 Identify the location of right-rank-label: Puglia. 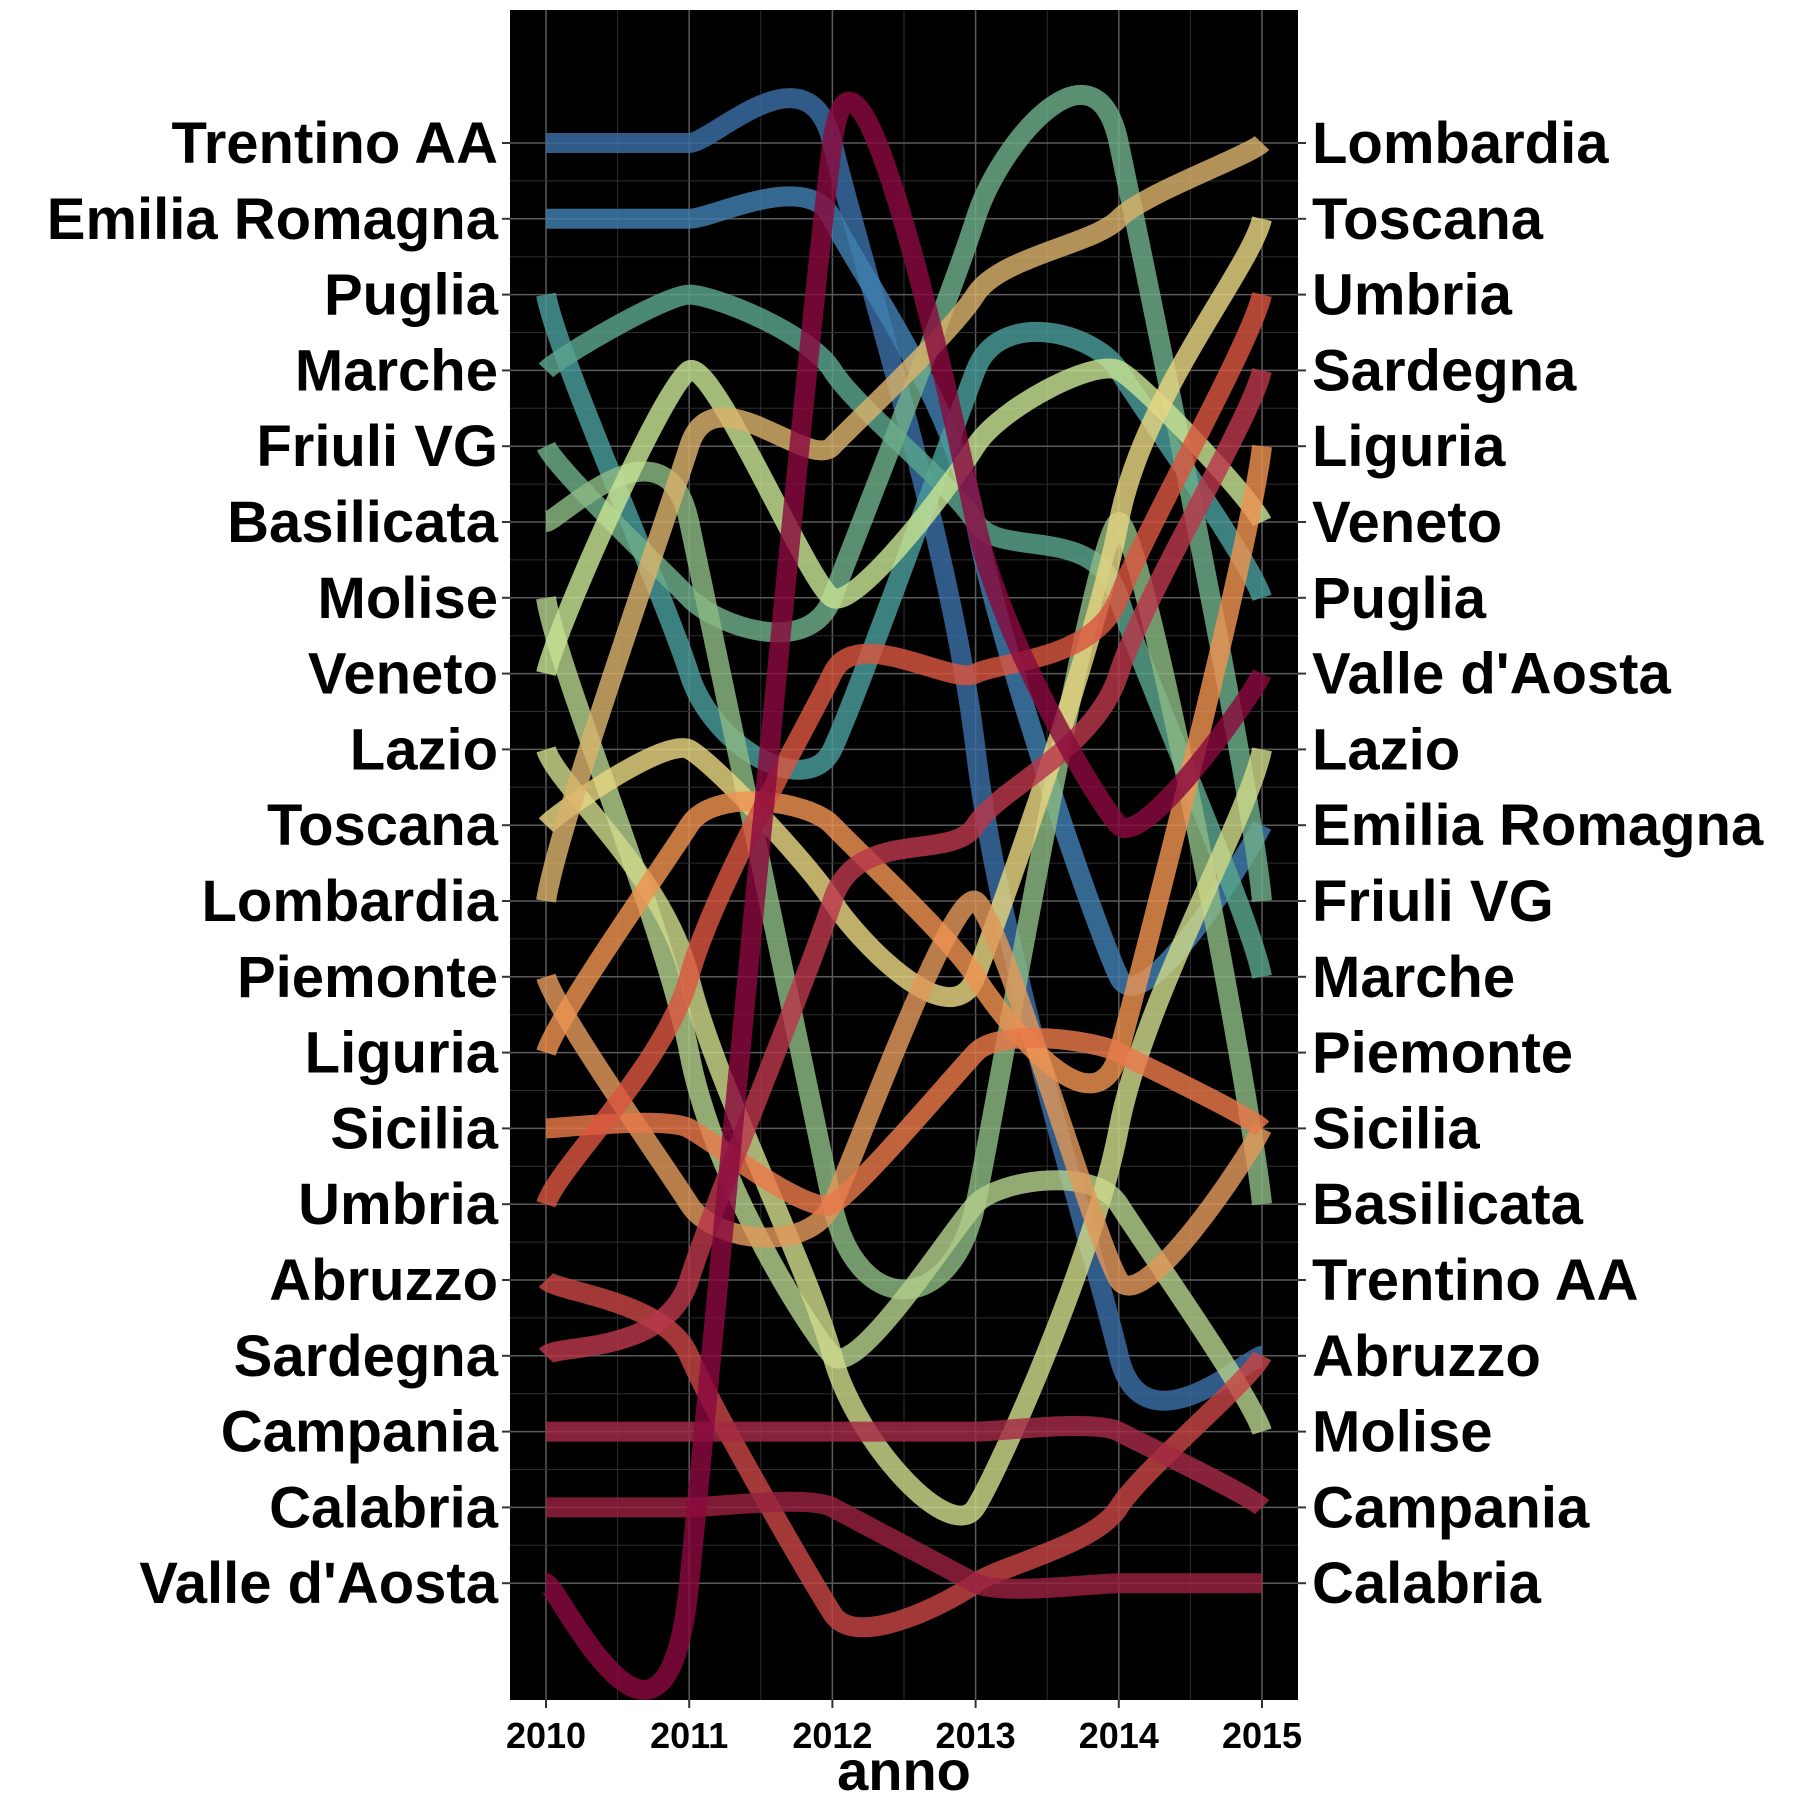
(1399, 598).